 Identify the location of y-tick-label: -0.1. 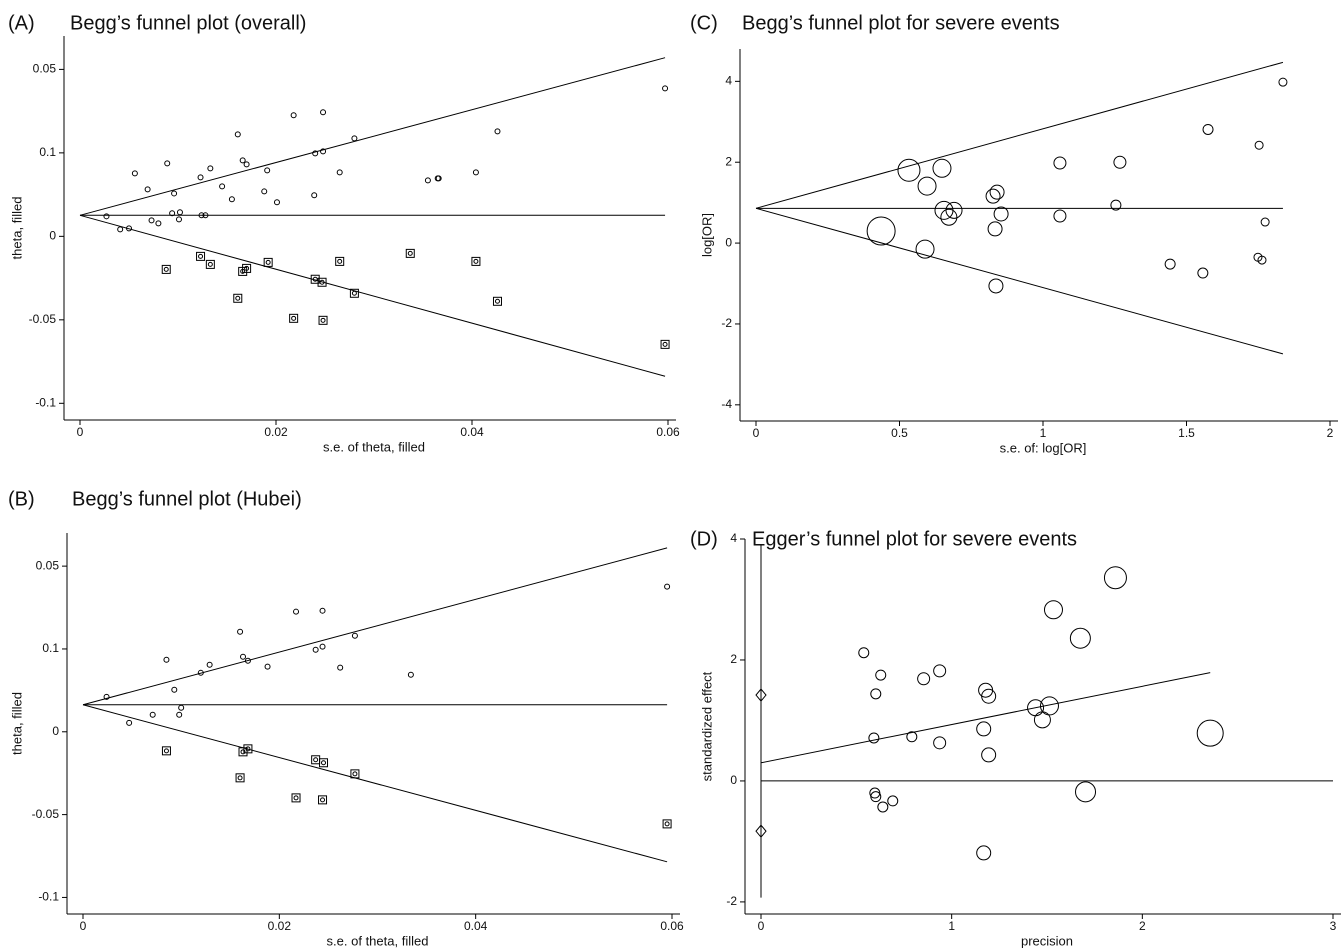
(48, 897).